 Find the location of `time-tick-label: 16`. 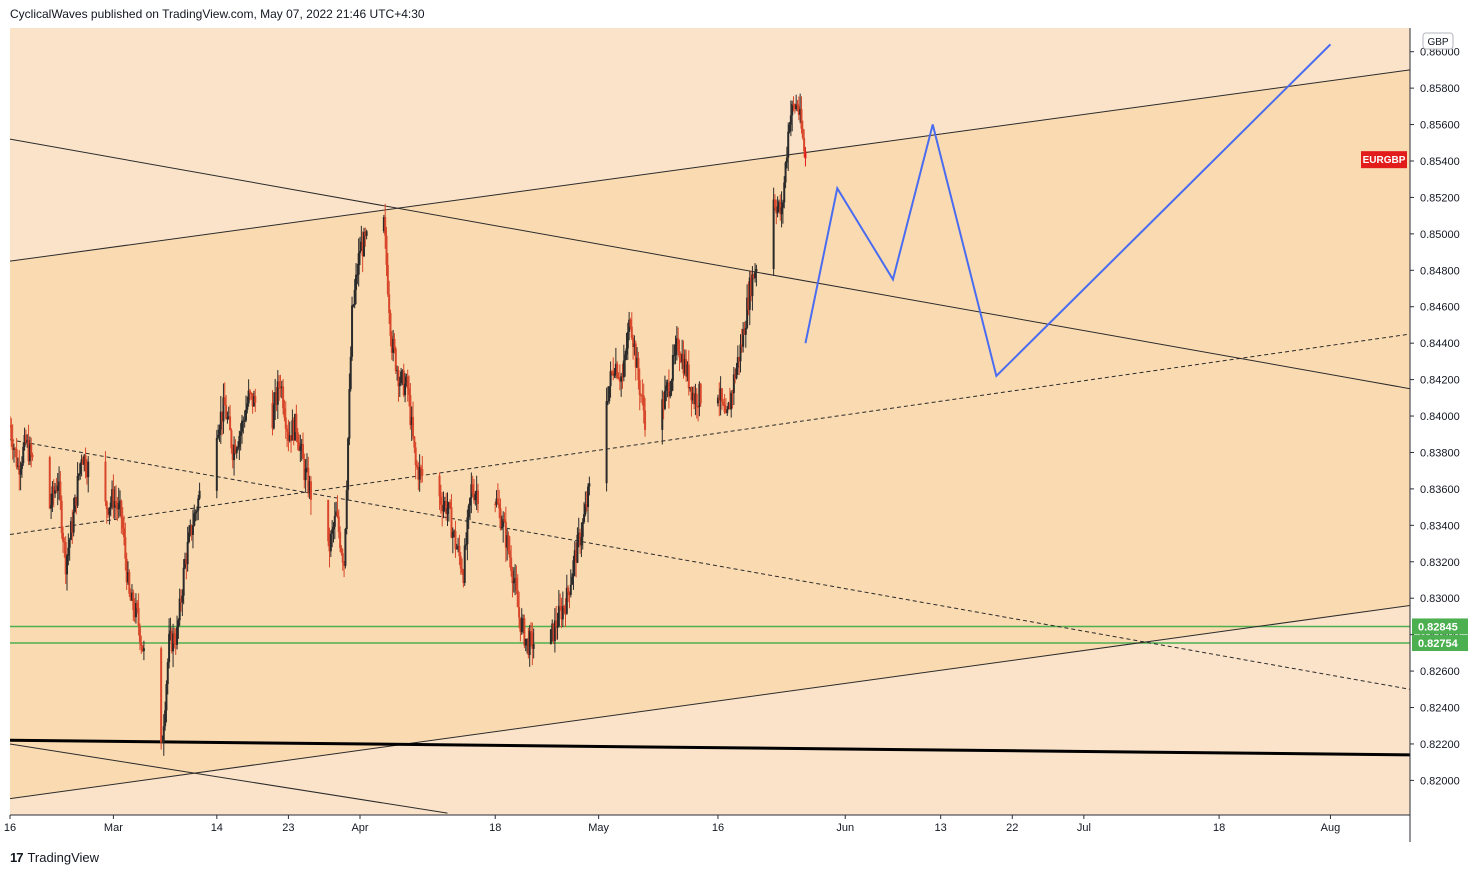

time-tick-label: 16 is located at coordinates (10, 828).